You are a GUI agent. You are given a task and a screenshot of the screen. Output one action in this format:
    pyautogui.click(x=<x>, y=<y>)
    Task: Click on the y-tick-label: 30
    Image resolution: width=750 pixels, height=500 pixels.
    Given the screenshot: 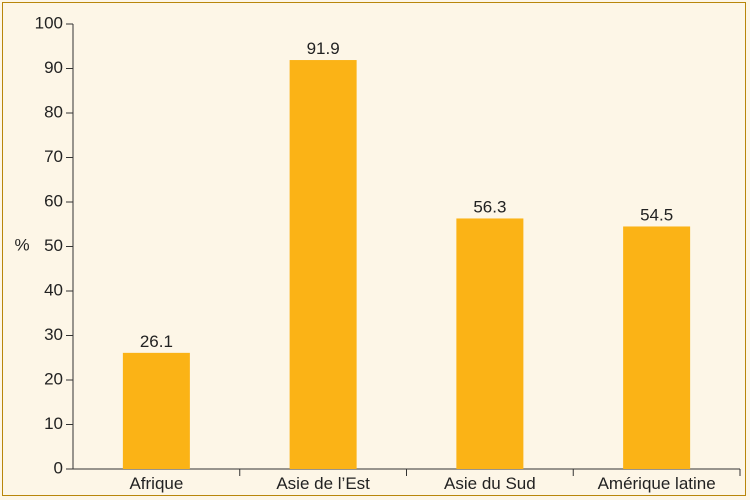 What is the action you would take?
    pyautogui.click(x=53, y=334)
    